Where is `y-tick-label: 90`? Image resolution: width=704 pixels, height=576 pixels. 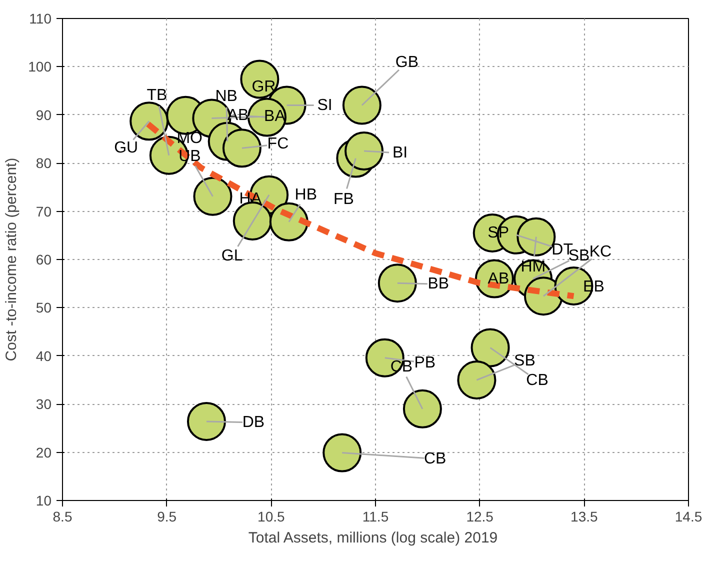
y-tick-label: 90 is located at coordinates (44, 114).